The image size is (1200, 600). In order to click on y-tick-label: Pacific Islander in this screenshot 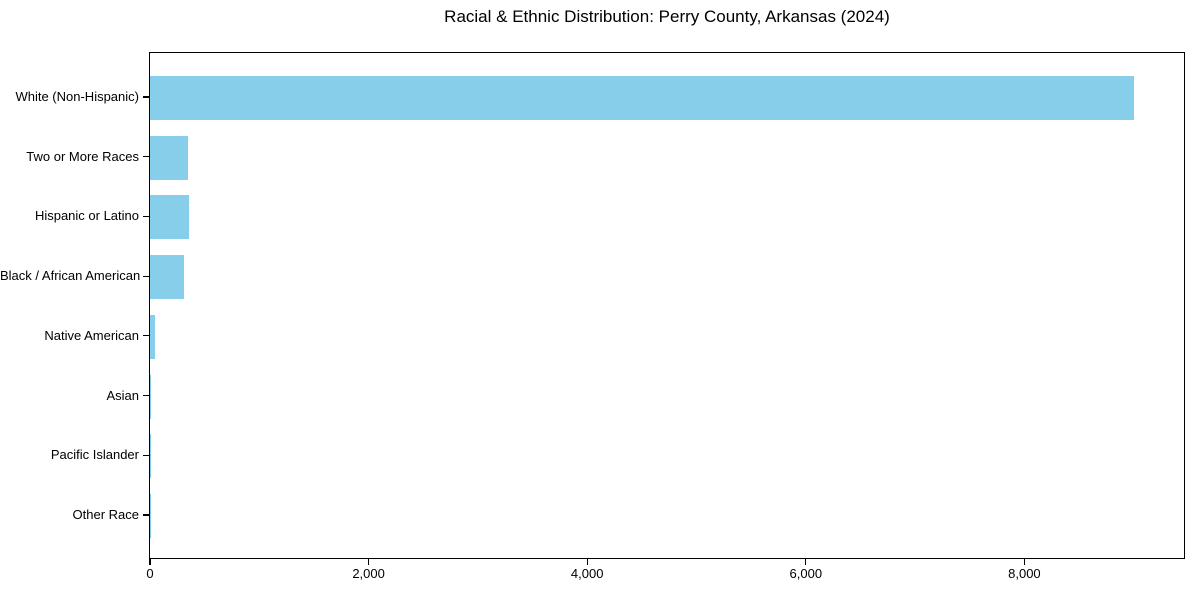, I will do `click(94, 455)`.